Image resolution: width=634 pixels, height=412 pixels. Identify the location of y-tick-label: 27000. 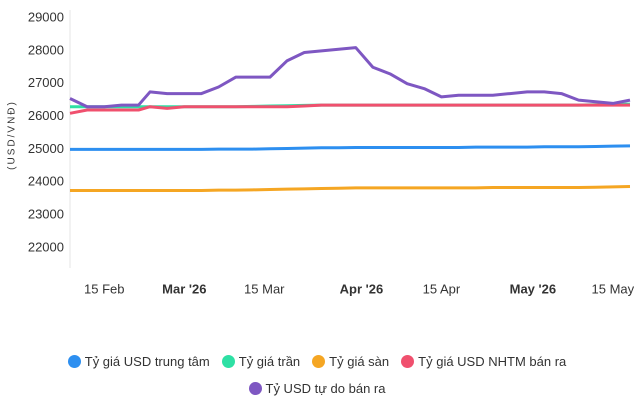
(46, 82).